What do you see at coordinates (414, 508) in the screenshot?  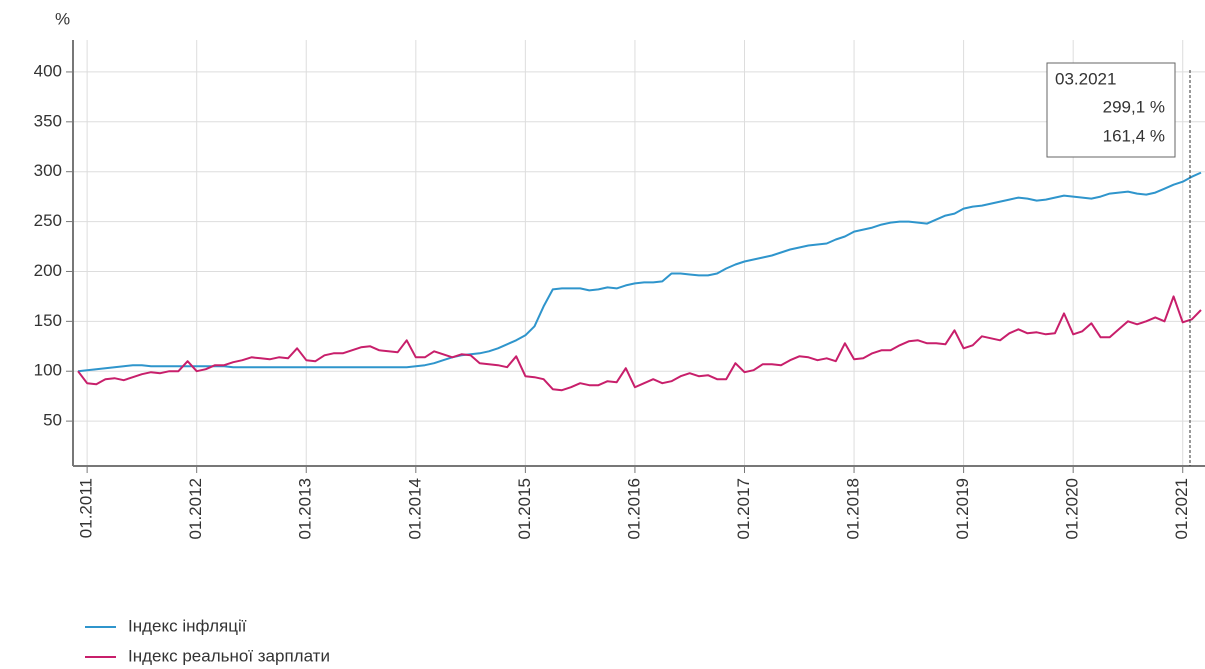 I see `x-tick-label: 01.2014` at bounding box center [414, 508].